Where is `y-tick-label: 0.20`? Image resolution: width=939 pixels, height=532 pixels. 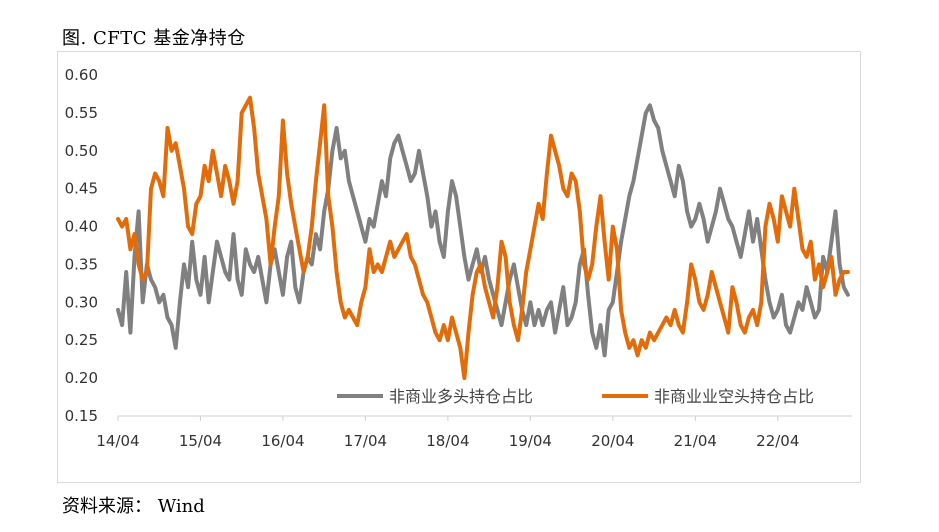 y-tick-label: 0.20 is located at coordinates (81, 378).